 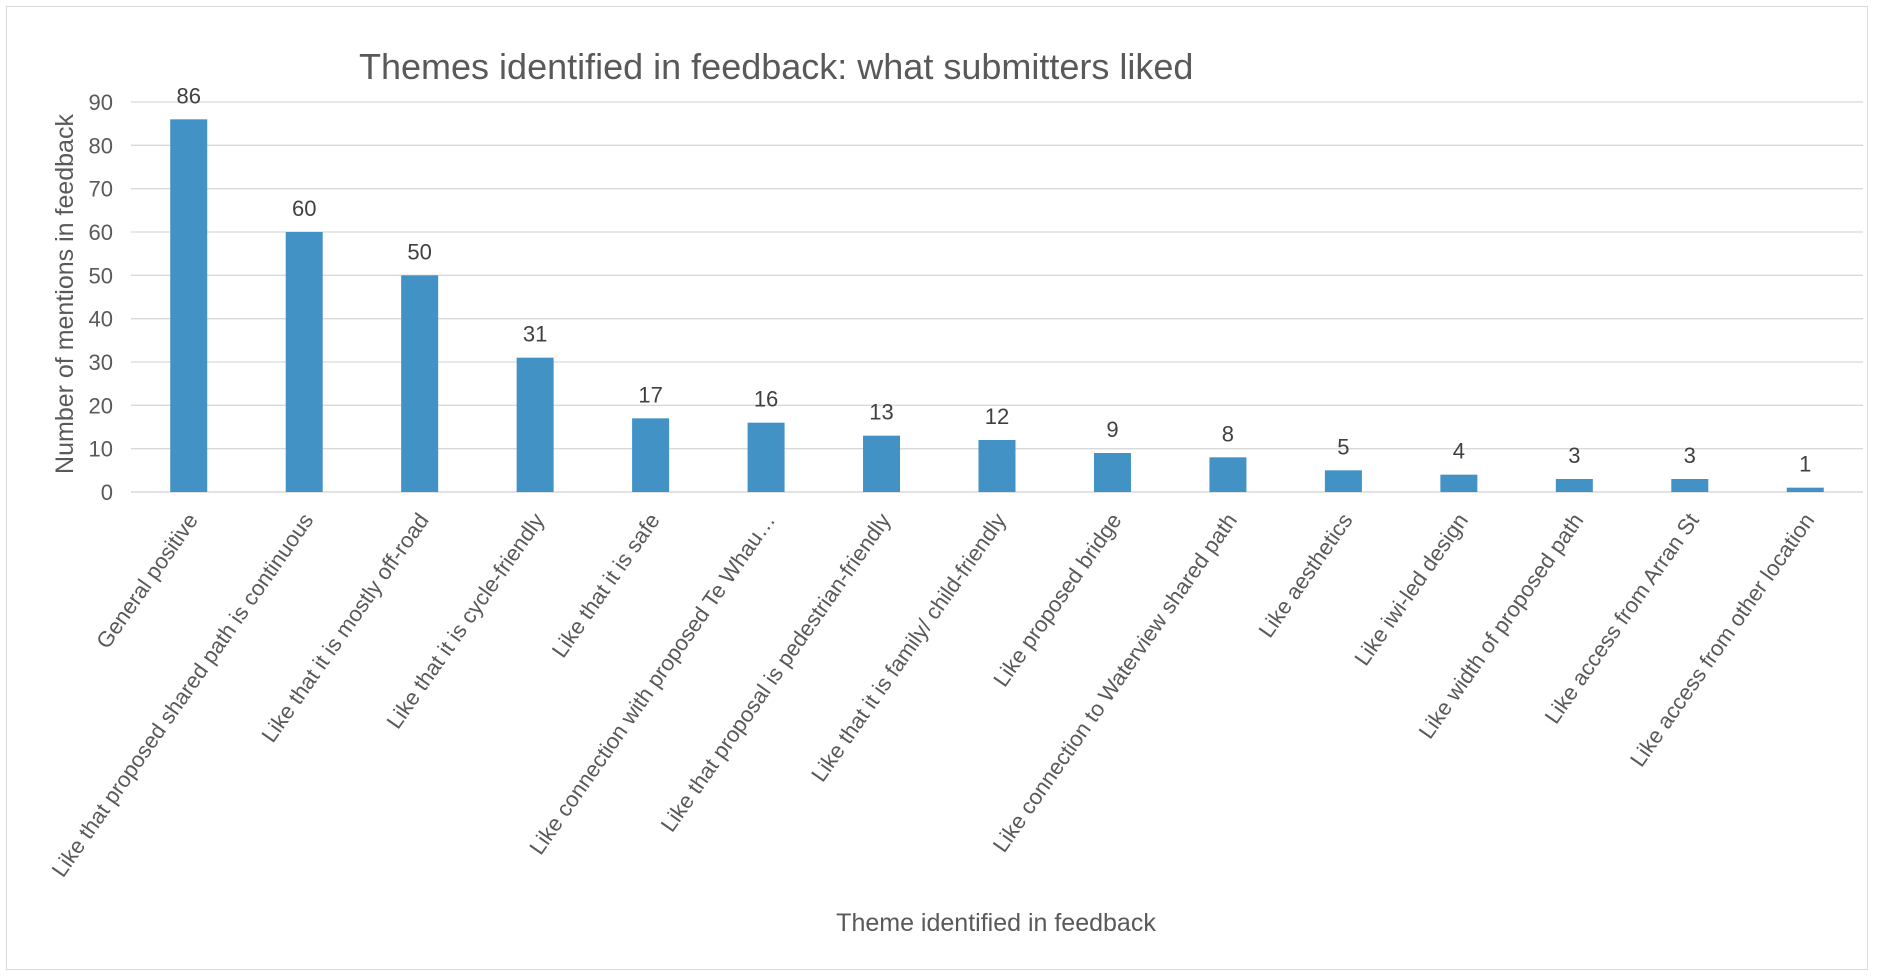 What do you see at coordinates (650, 394) in the screenshot?
I see `data-label: 17` at bounding box center [650, 394].